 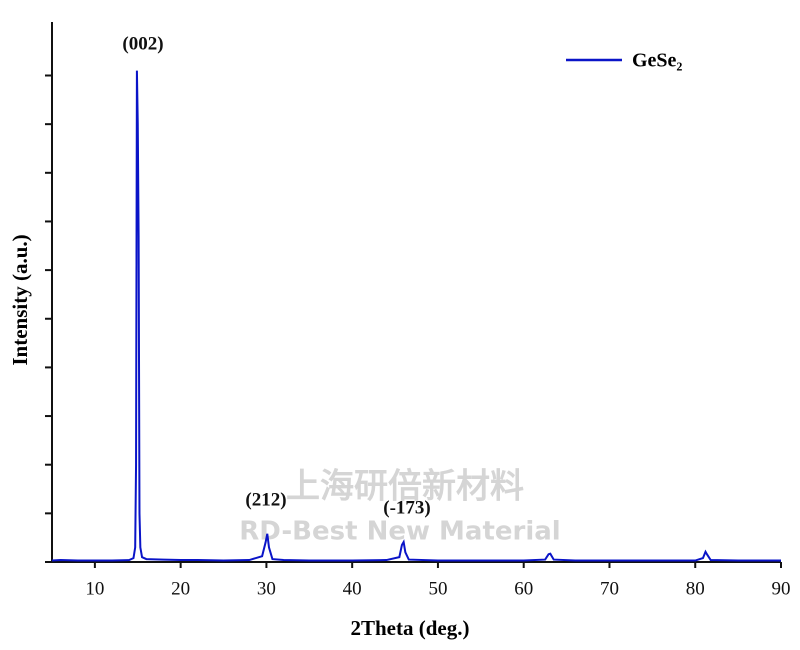 I want to click on x-tick-label: 50, so click(x=437, y=588).